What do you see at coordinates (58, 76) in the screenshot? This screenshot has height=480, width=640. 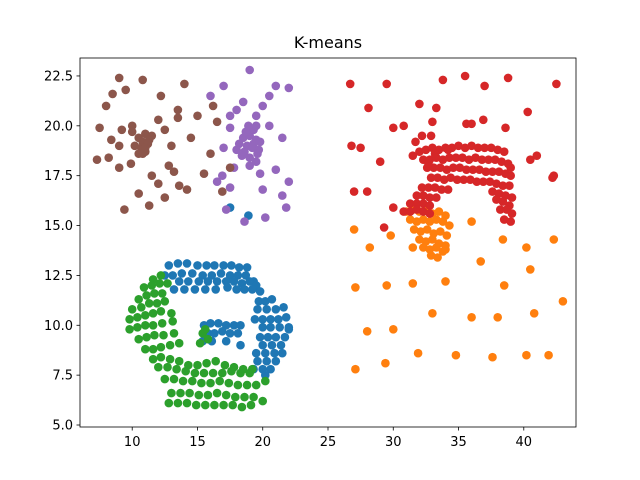 I see `y-tick-label: 22.5` at bounding box center [58, 76].